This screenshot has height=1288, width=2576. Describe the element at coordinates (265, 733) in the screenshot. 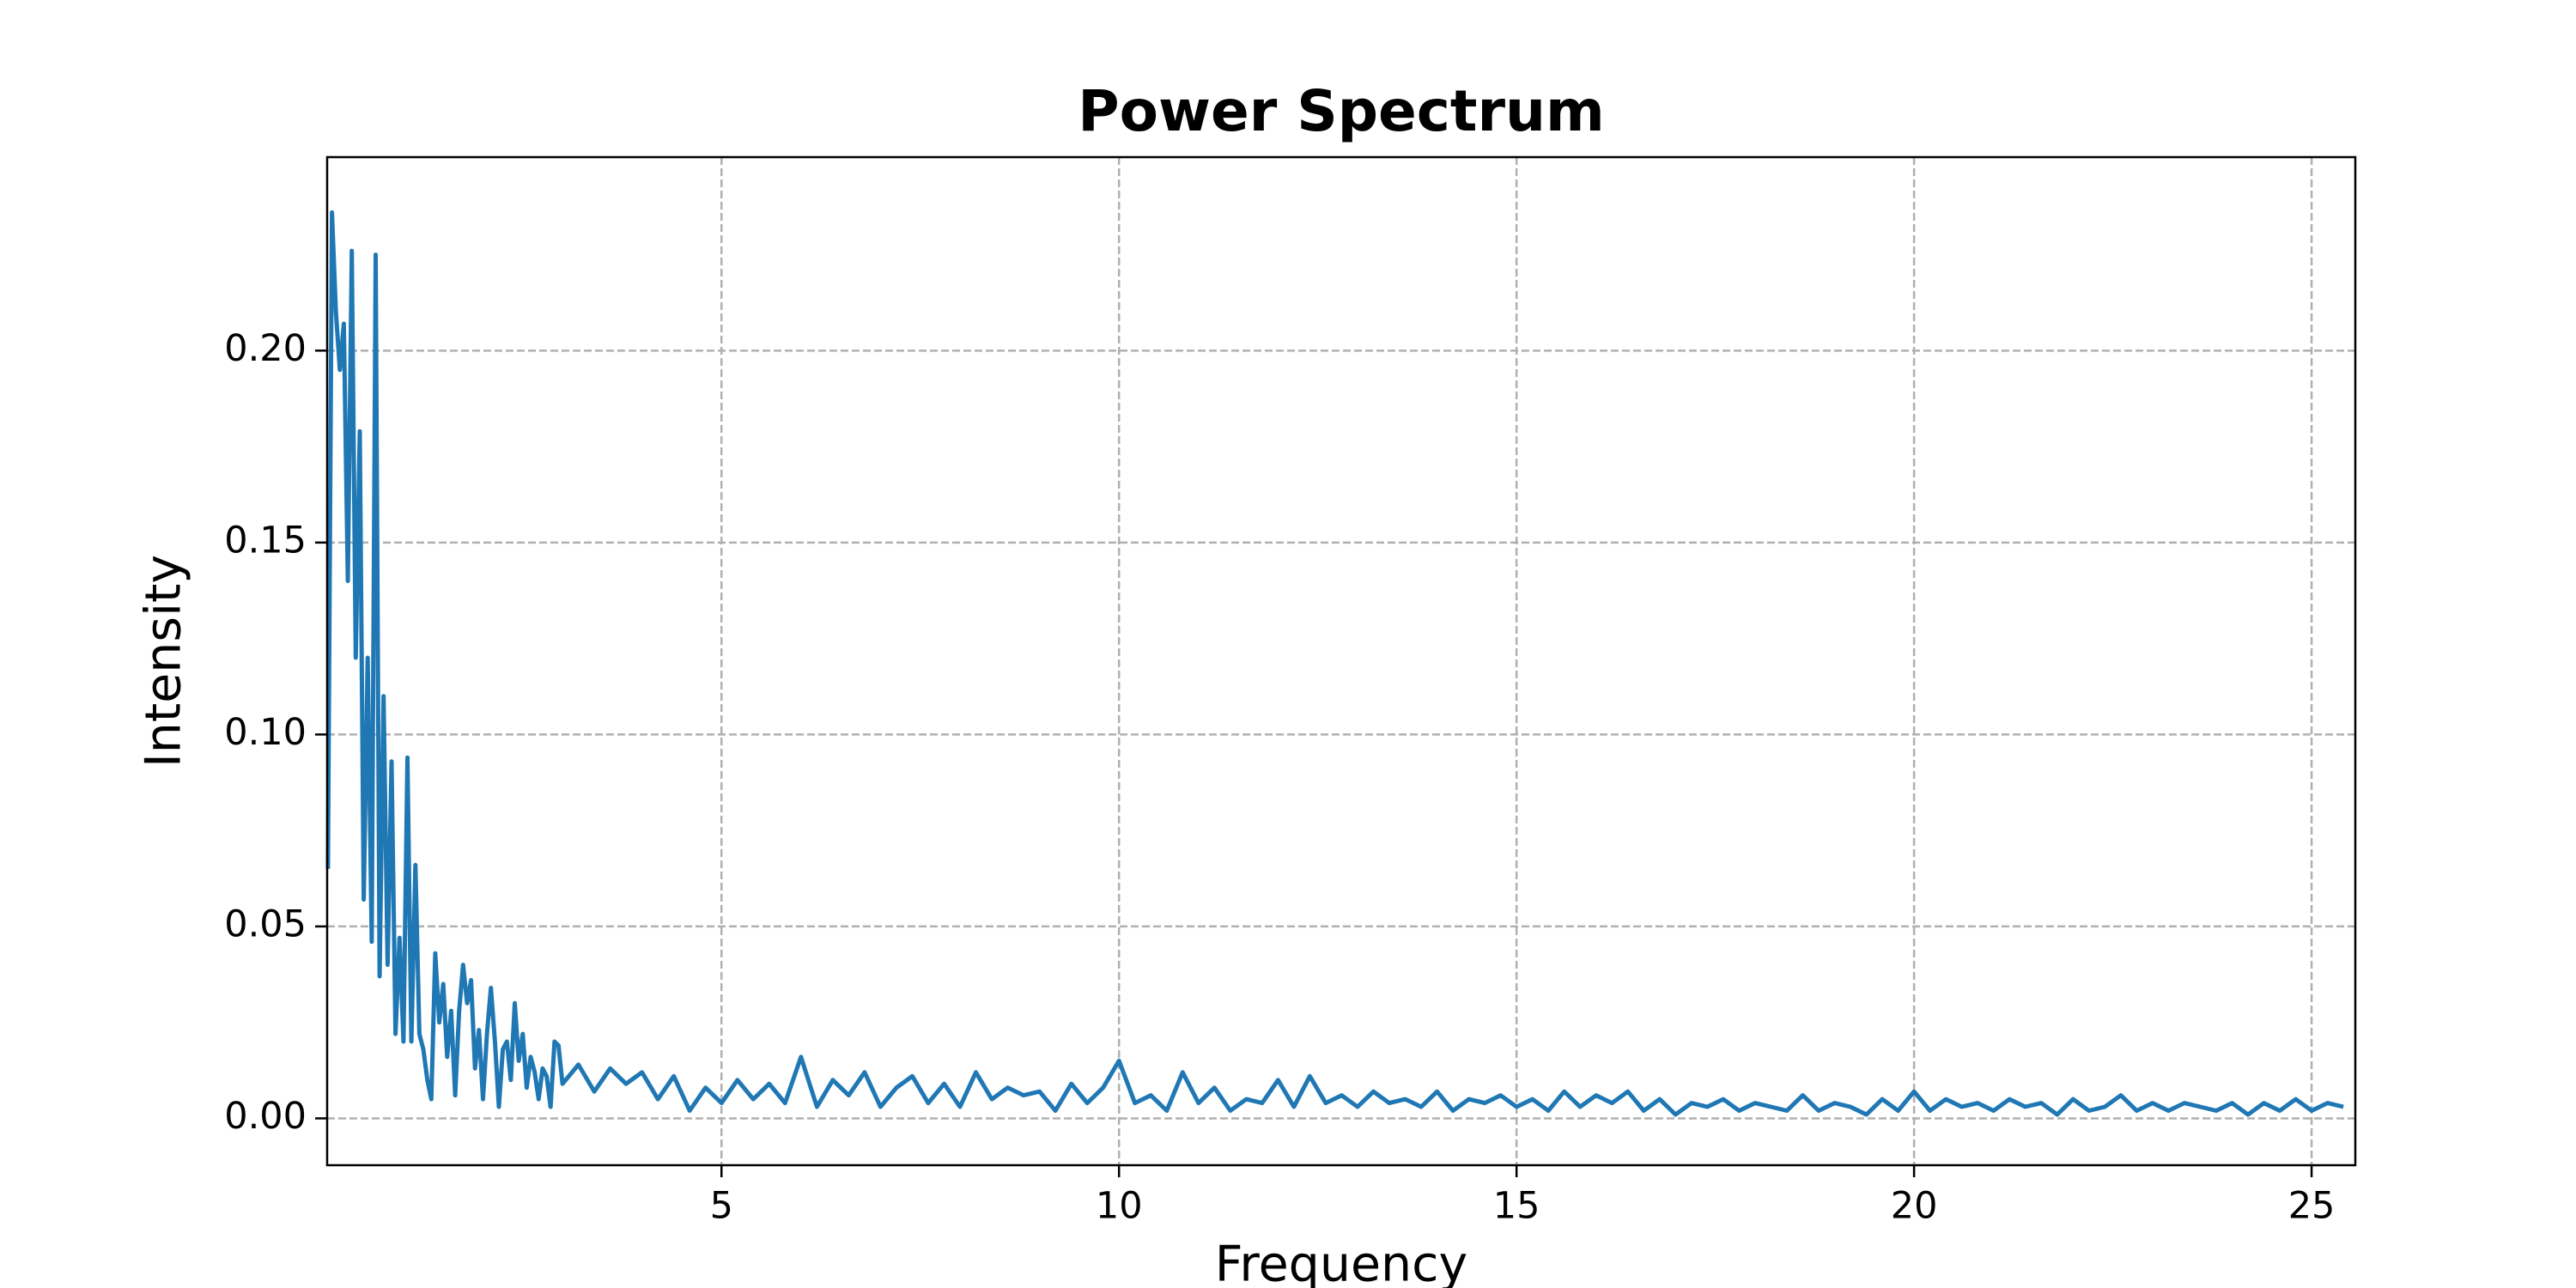

I see `y-tick-label: 0.10` at that location.